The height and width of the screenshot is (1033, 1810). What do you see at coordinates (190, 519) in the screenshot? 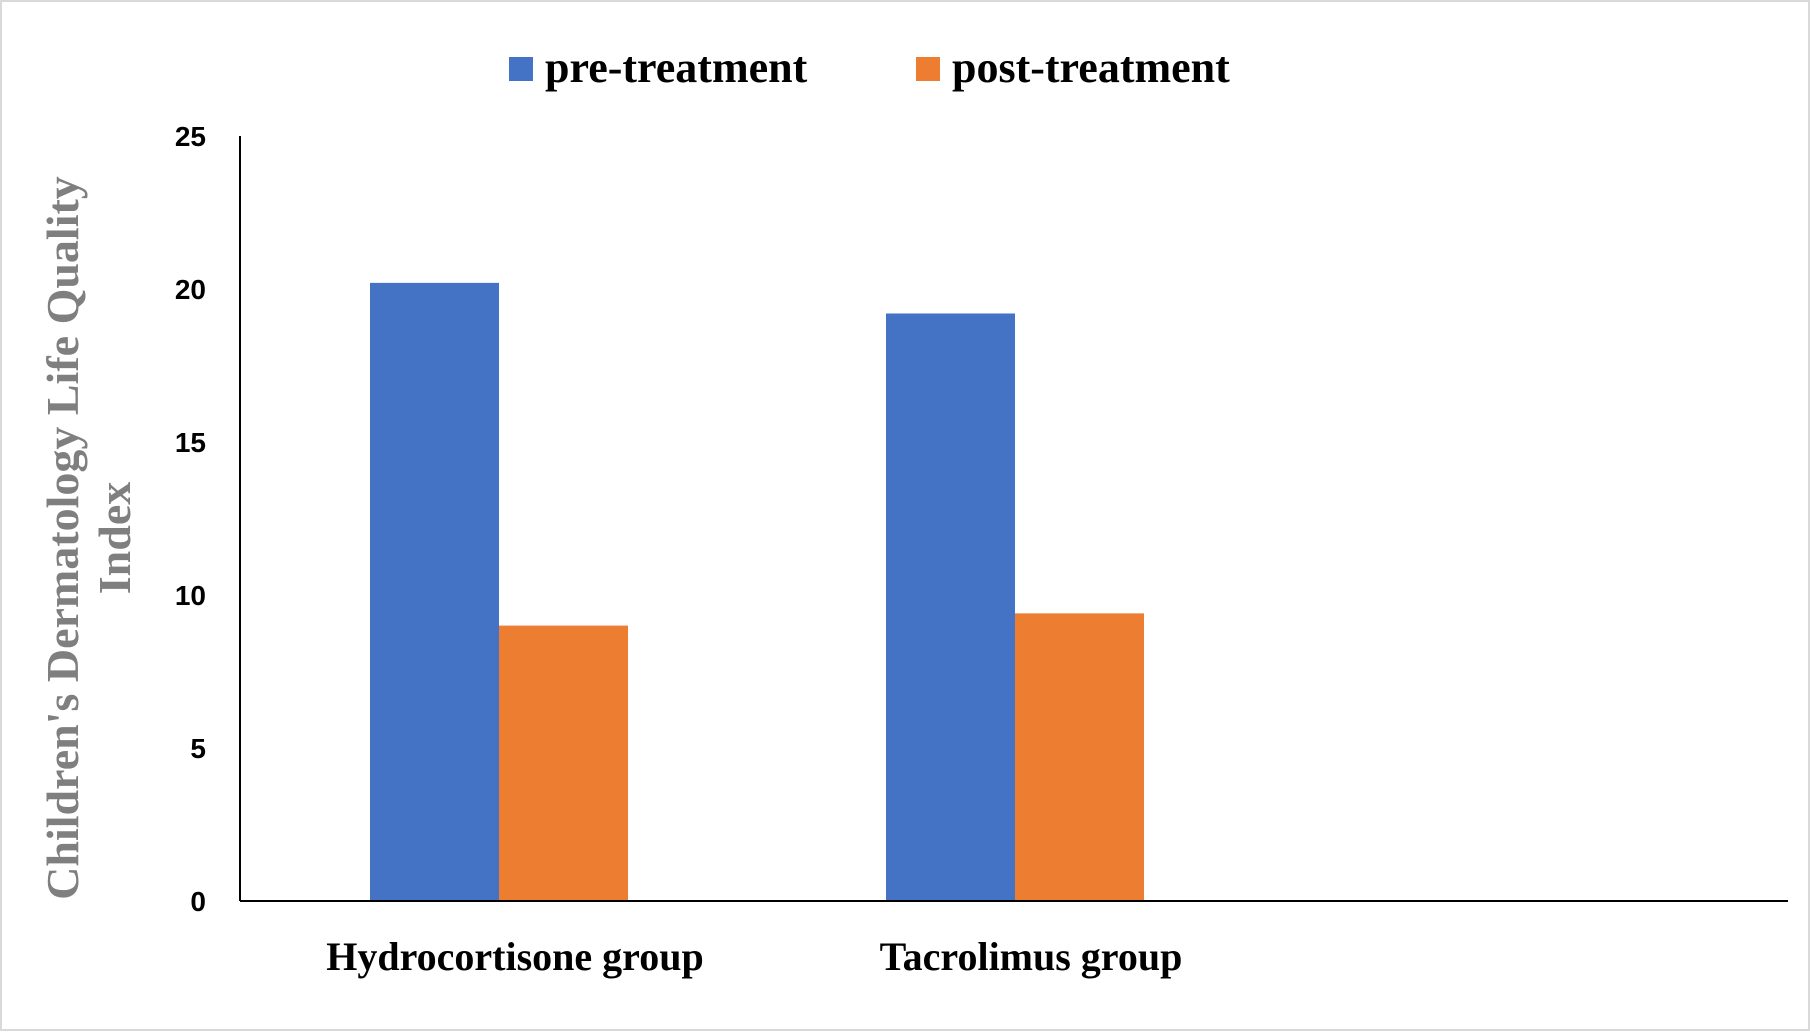
I see `y-axis-ticks: 0 5 10 15 20 25` at bounding box center [190, 519].